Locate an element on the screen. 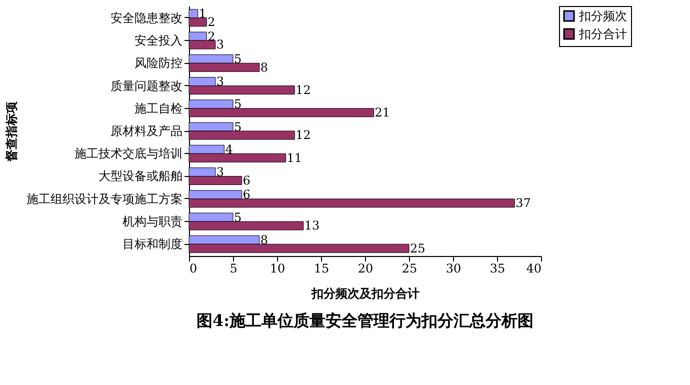 This screenshot has width=690, height=385. data-label: 4 is located at coordinates (229, 149).